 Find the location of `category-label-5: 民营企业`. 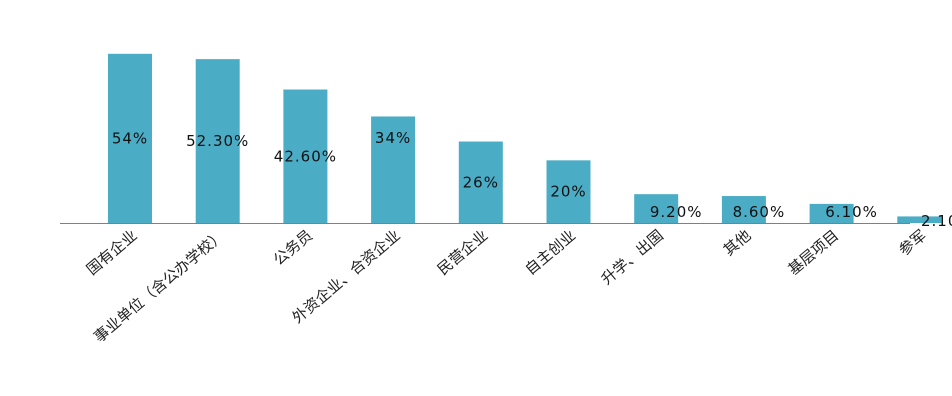

category-label-5: 民营企业 is located at coordinates (463, 252).